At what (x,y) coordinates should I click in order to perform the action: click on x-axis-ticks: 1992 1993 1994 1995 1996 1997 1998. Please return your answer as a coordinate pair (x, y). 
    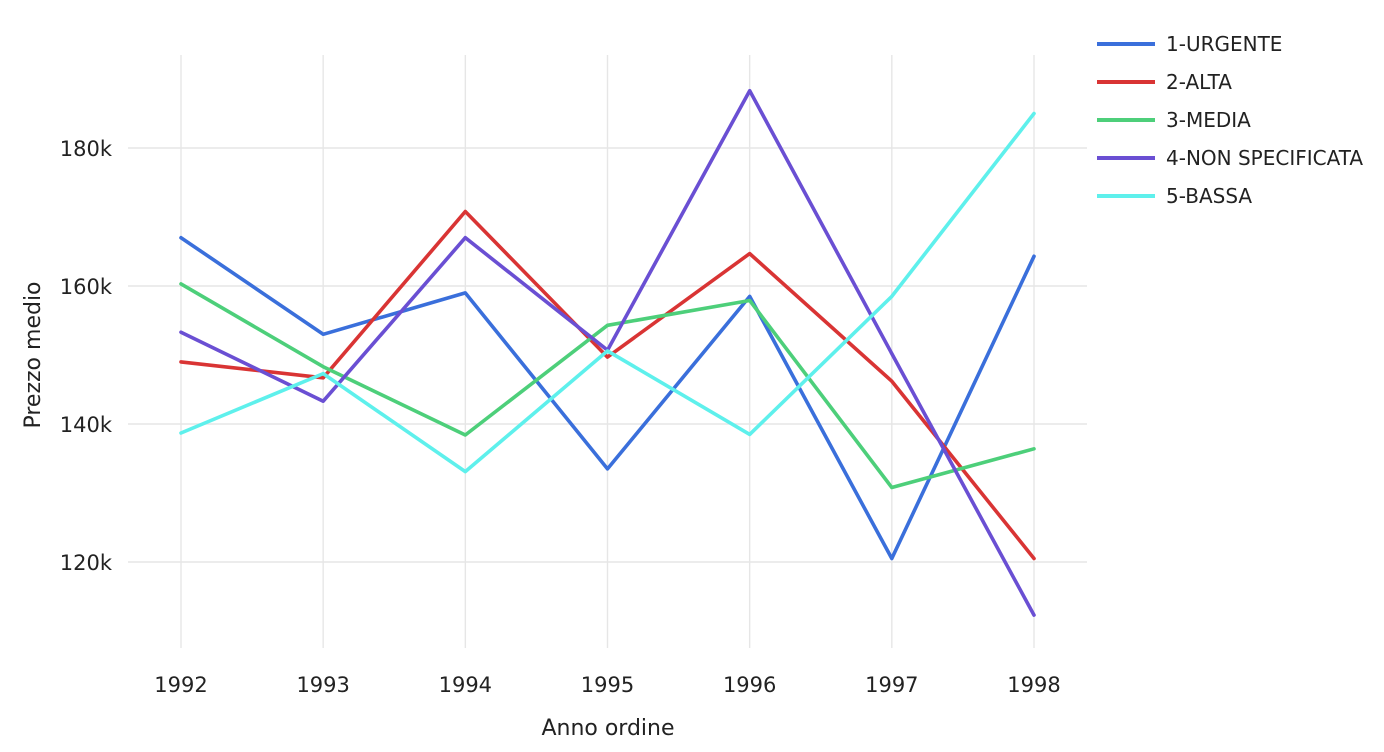
    Looking at the image, I should click on (607, 685).